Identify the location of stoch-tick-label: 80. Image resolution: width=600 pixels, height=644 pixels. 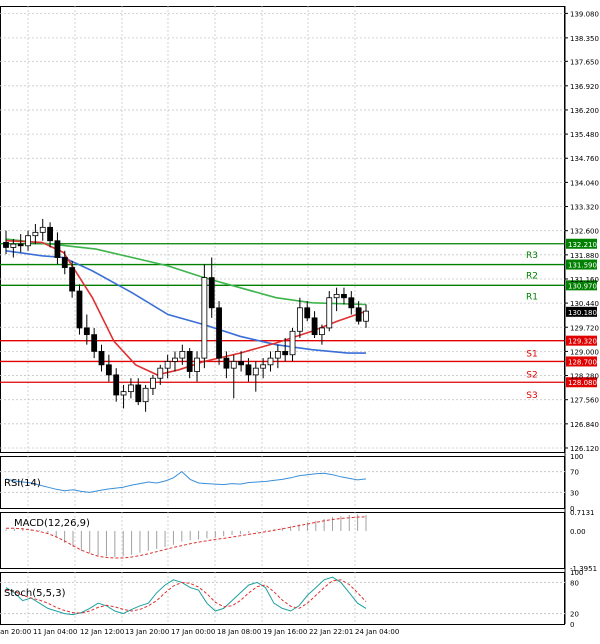
(574, 583).